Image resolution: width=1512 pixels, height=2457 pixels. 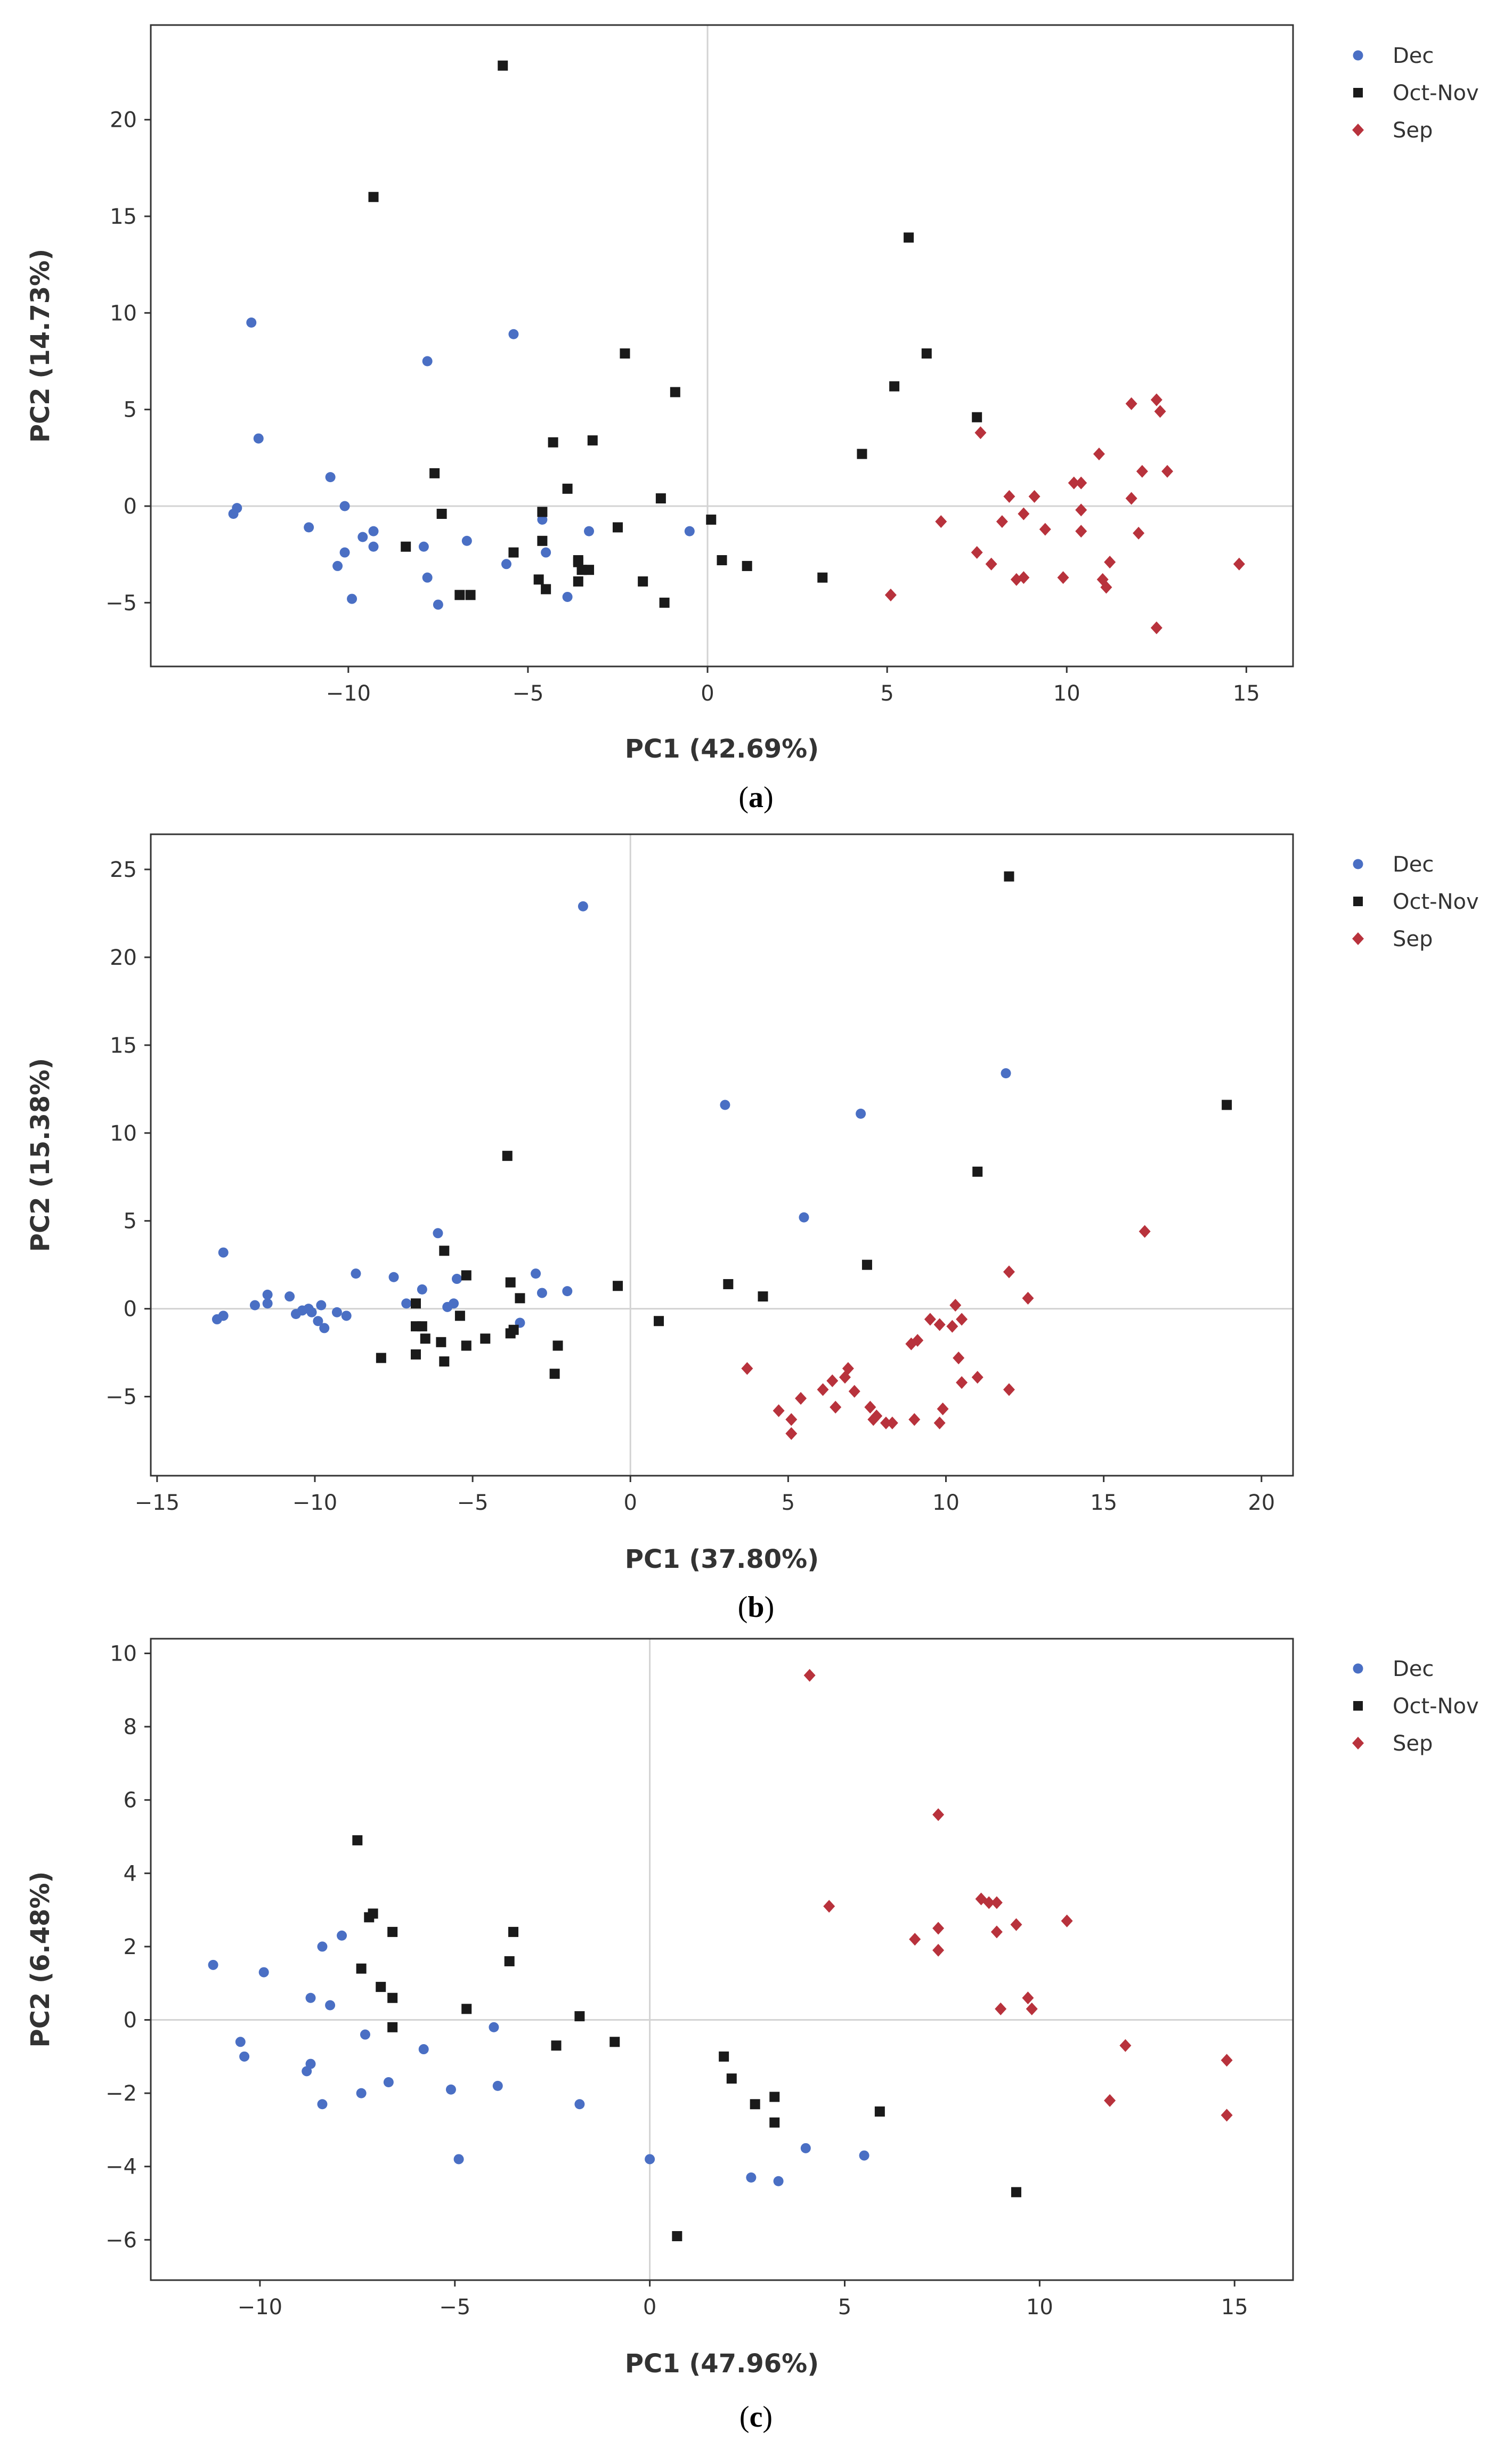 I want to click on panel-c-legend-item-sep: Sep, so click(x=1392, y=1744).